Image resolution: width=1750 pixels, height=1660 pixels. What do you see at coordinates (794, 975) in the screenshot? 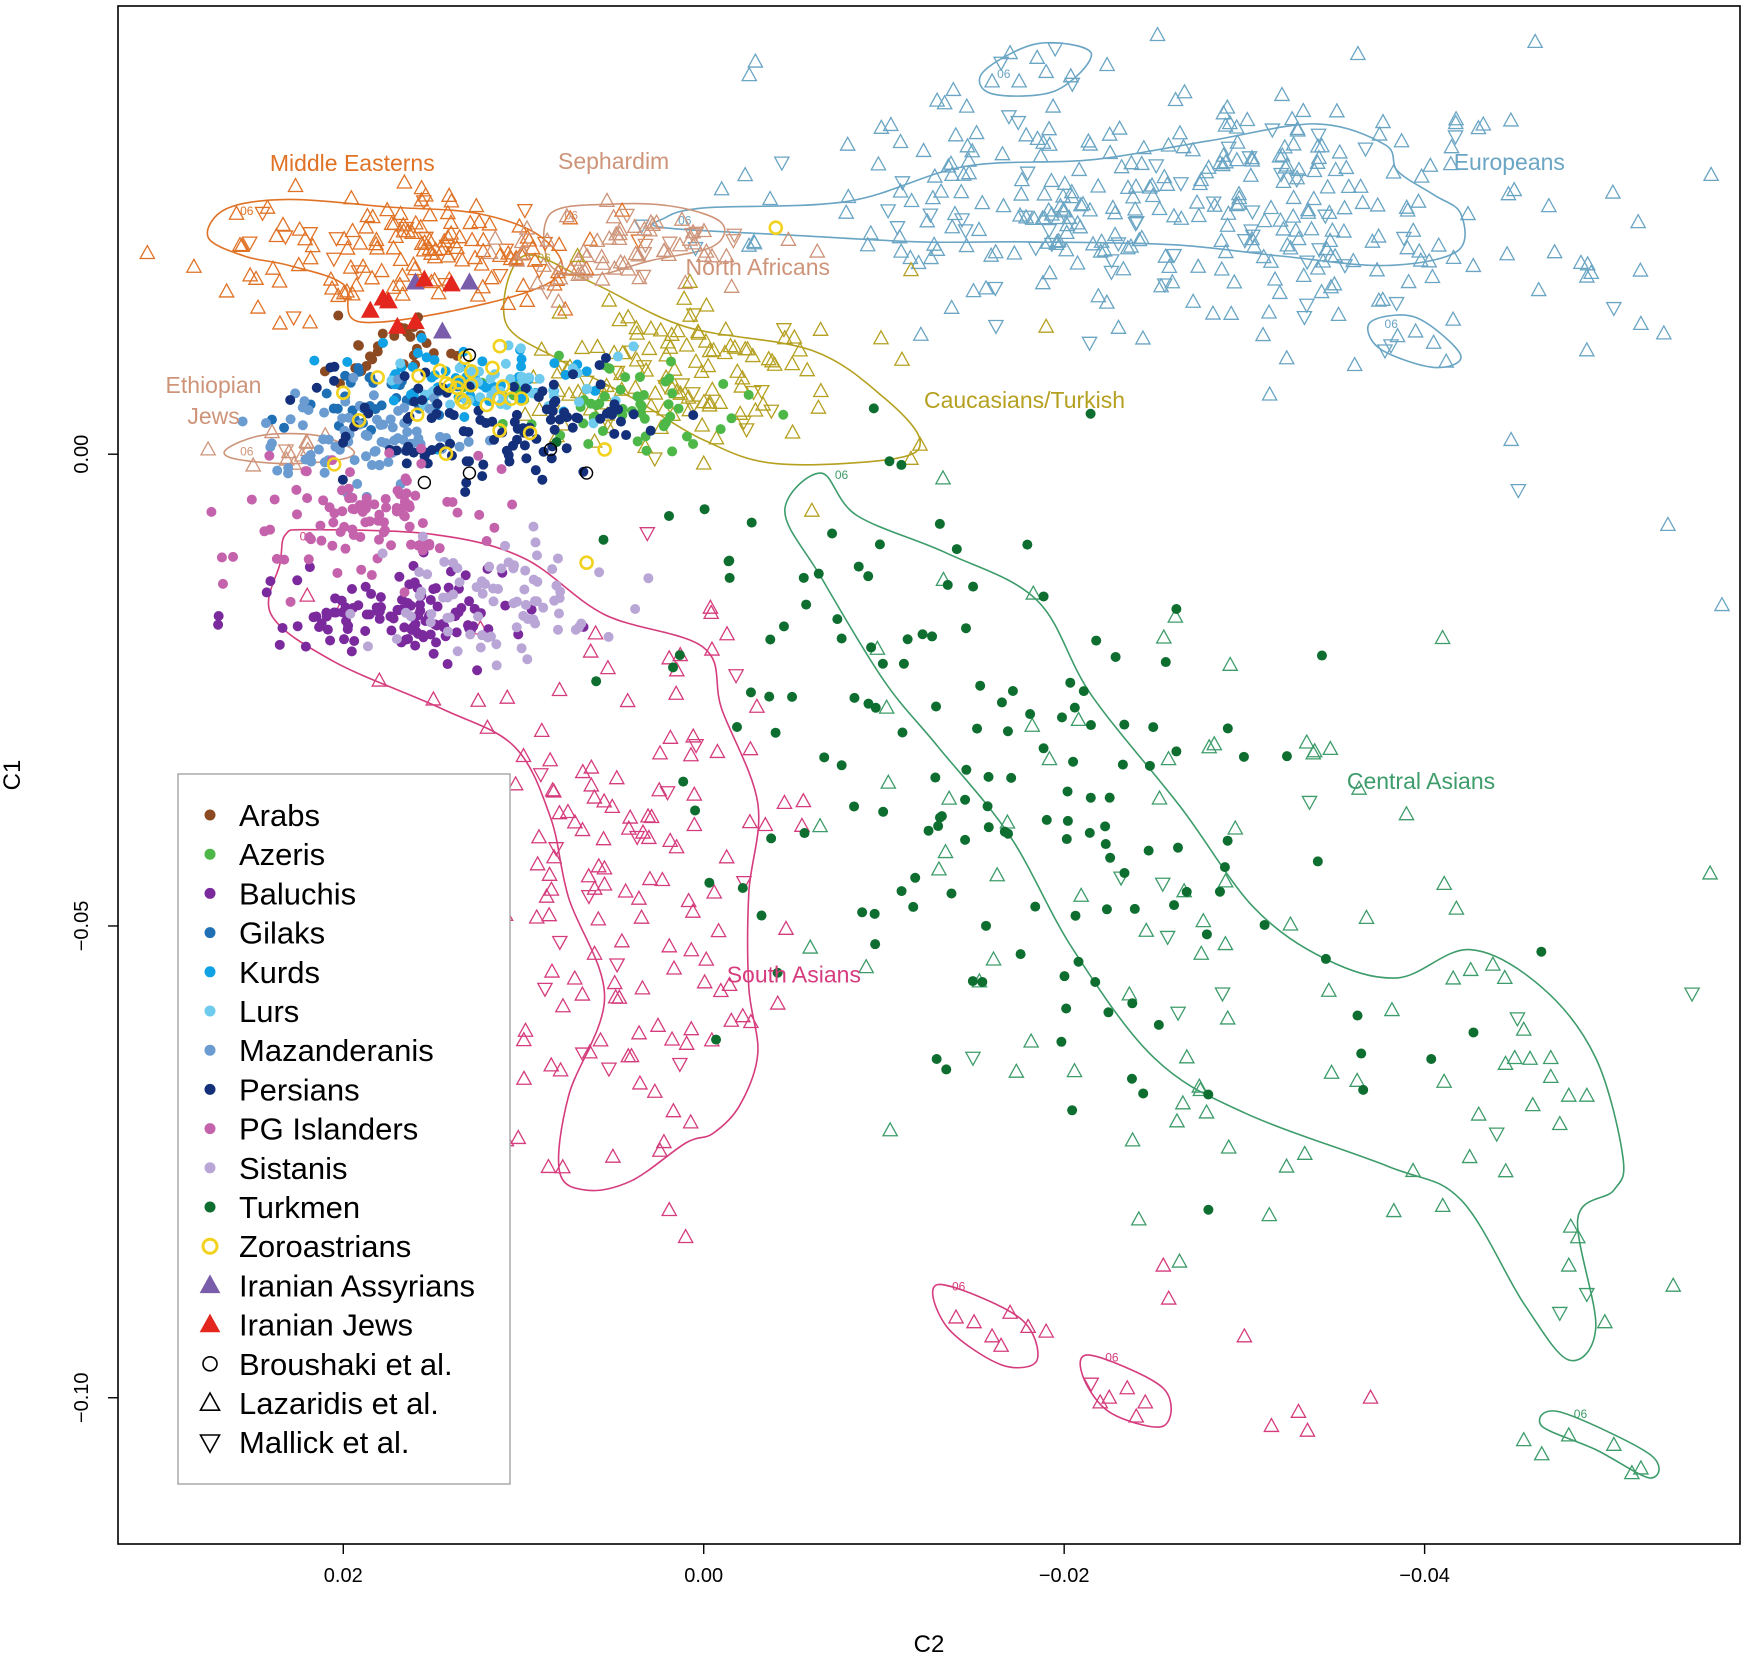
I see `south-asians-label: South Asians` at bounding box center [794, 975].